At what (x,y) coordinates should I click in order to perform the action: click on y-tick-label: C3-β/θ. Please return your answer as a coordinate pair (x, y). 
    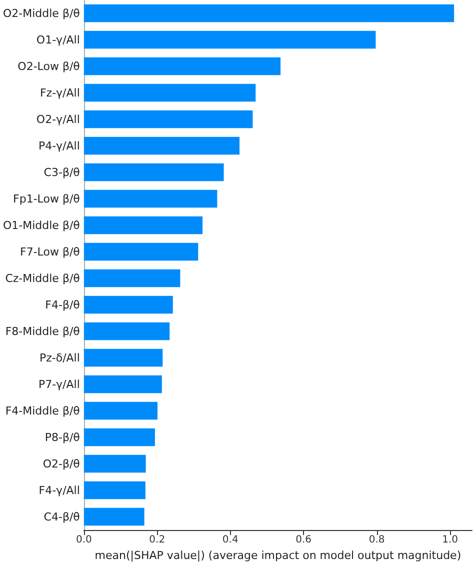
    Looking at the image, I should click on (62, 172).